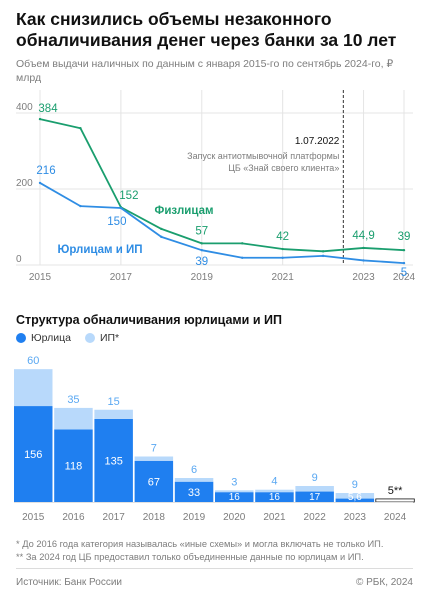  Describe the element at coordinates (21, 338) in the screenshot. I see `legend-dot-legal-icon` at that location.